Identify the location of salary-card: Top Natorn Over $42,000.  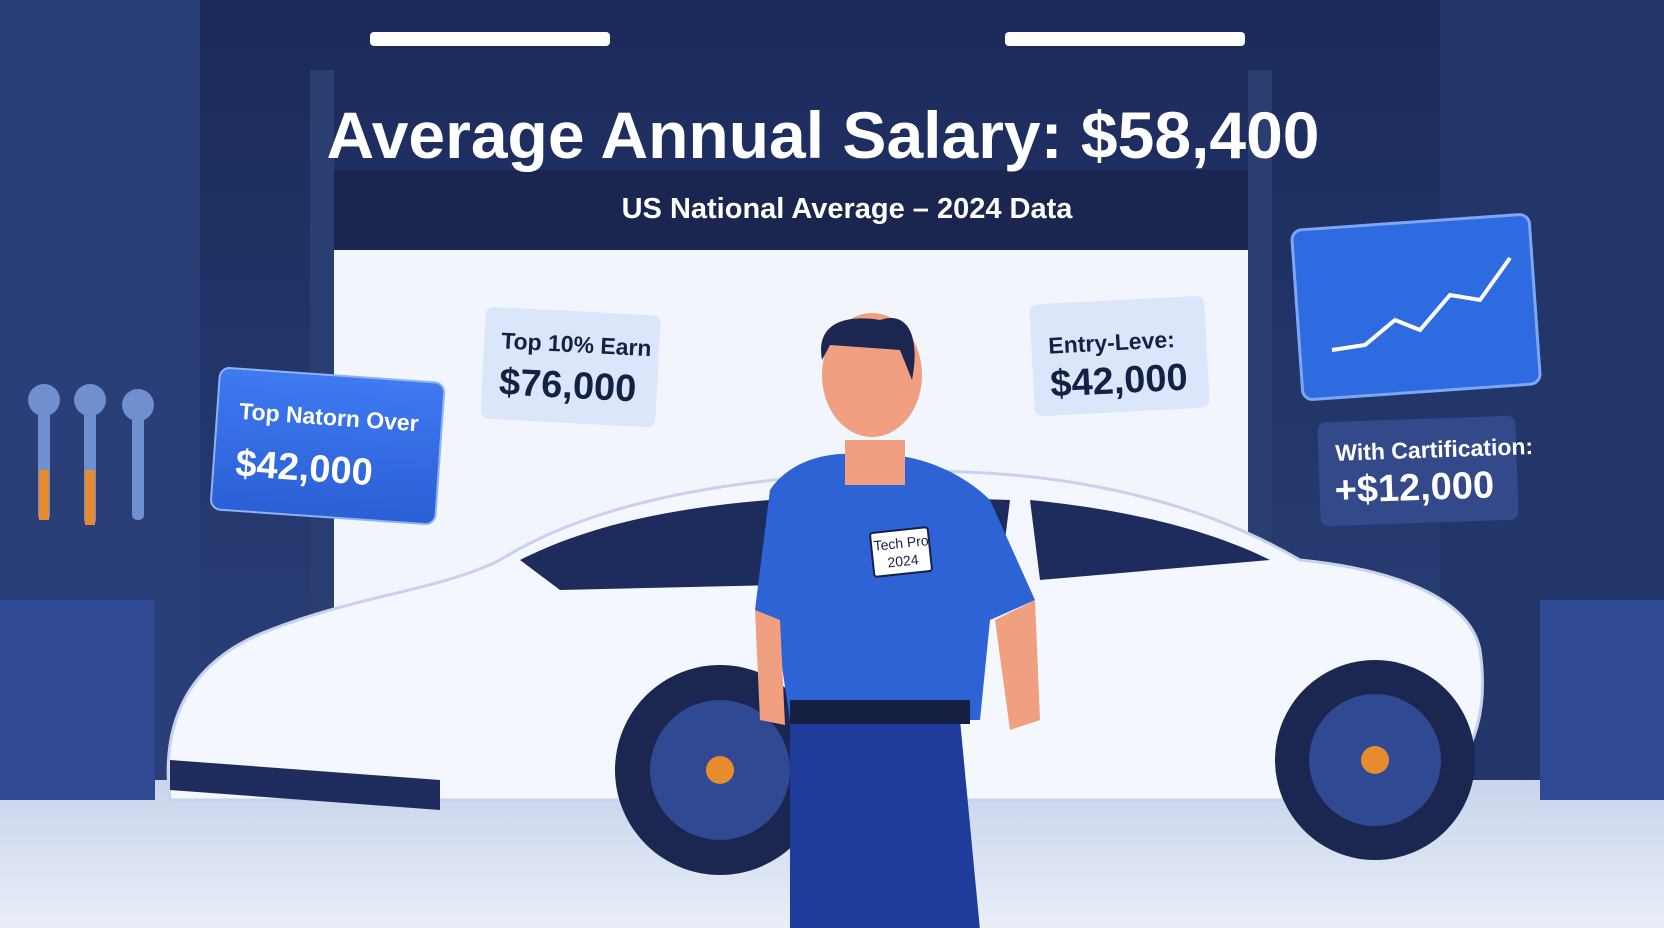
(328, 446).